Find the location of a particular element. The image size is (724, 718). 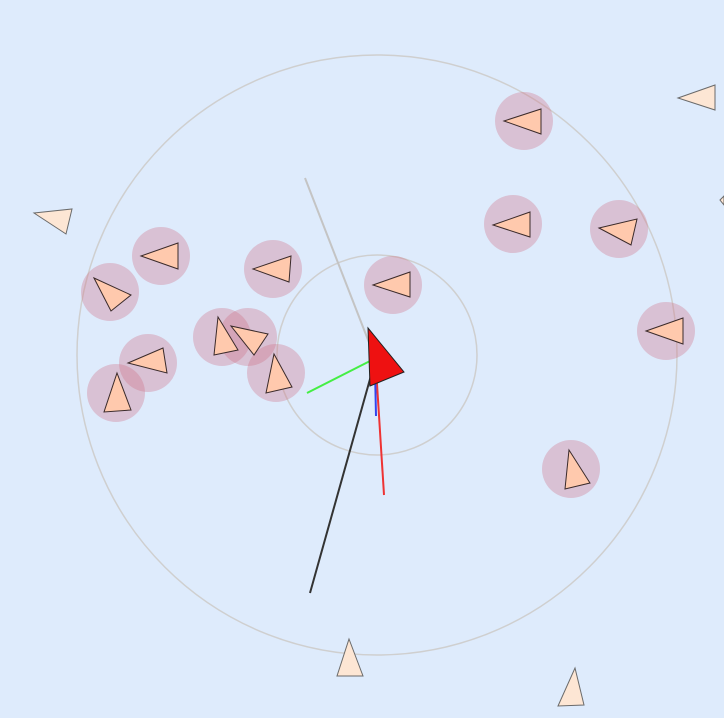

separation-radius is located at coordinates (377, 355).